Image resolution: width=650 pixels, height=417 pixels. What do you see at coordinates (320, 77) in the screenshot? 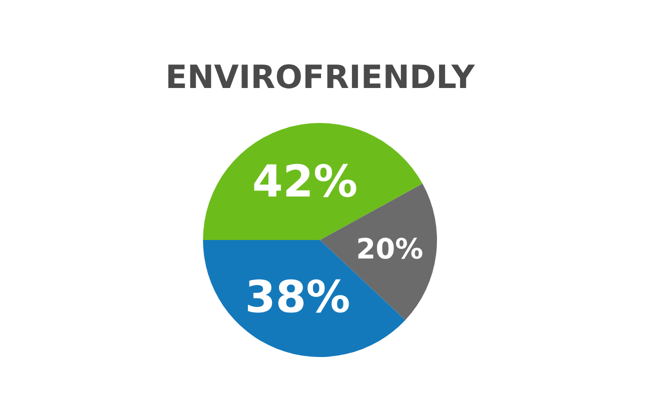
I see `chart-title: ENVIROFRIENDLY` at bounding box center [320, 77].